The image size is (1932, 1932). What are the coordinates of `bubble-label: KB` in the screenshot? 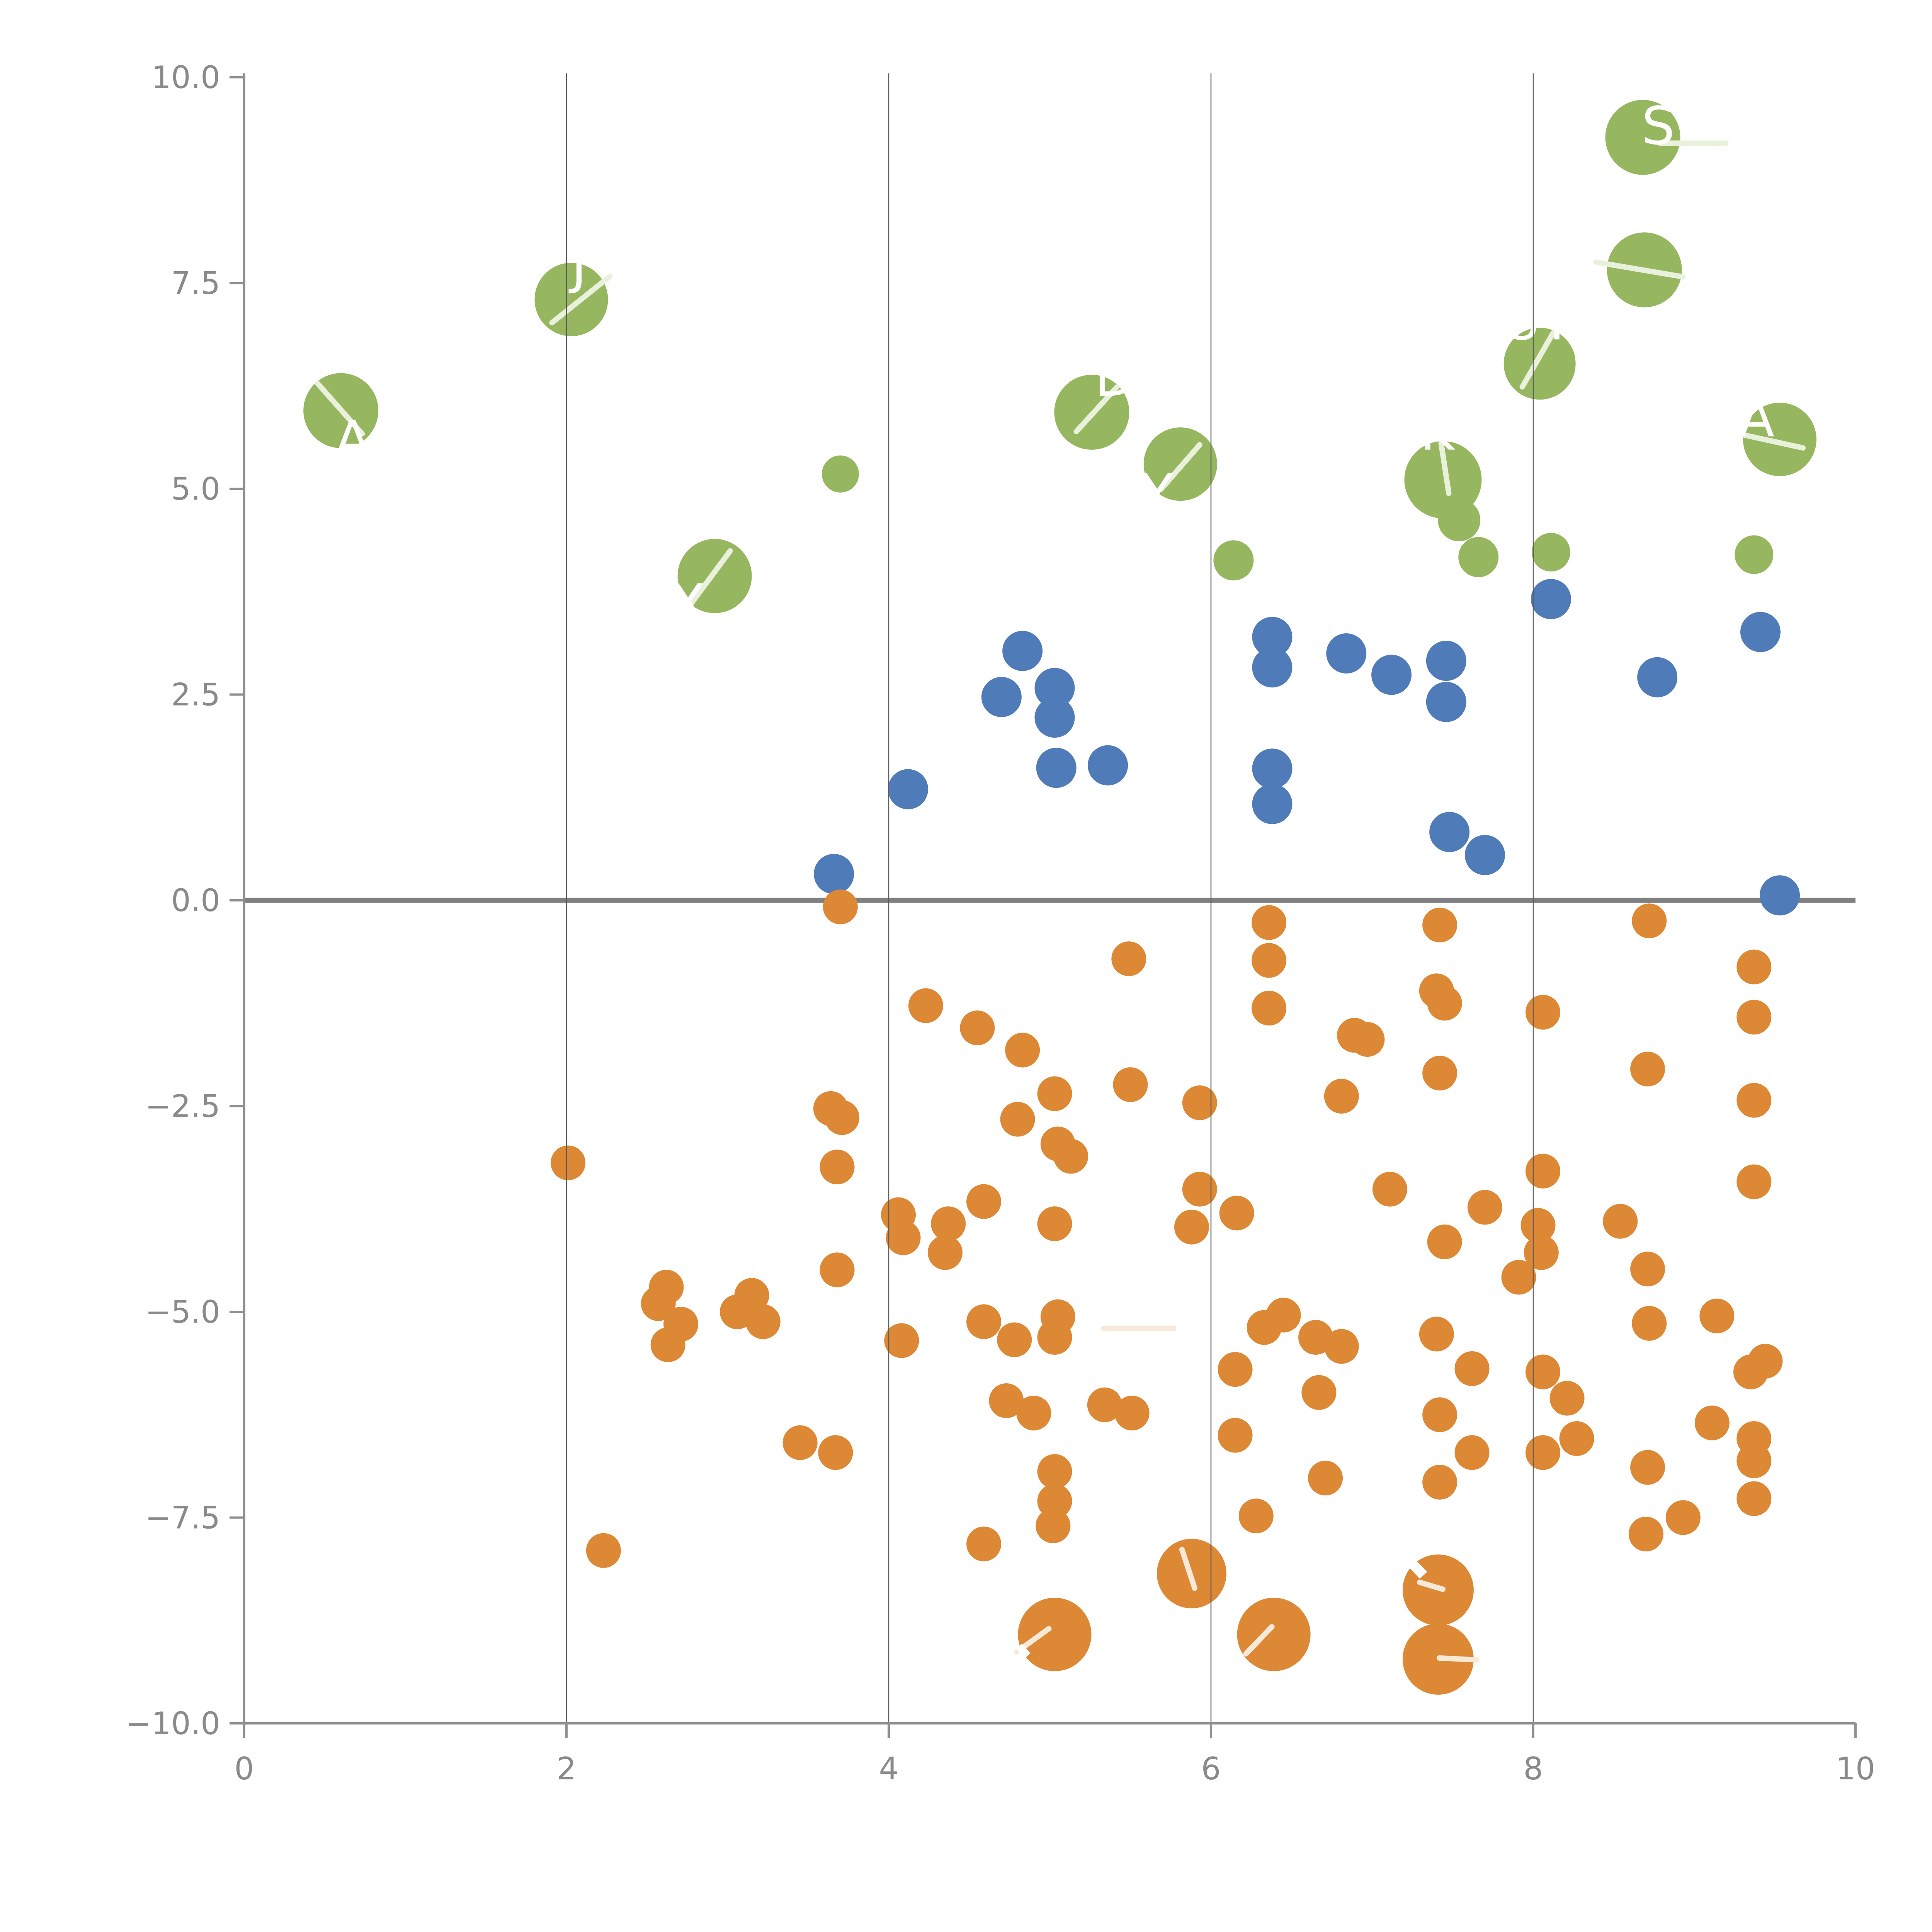 It's located at (1206, 1313).